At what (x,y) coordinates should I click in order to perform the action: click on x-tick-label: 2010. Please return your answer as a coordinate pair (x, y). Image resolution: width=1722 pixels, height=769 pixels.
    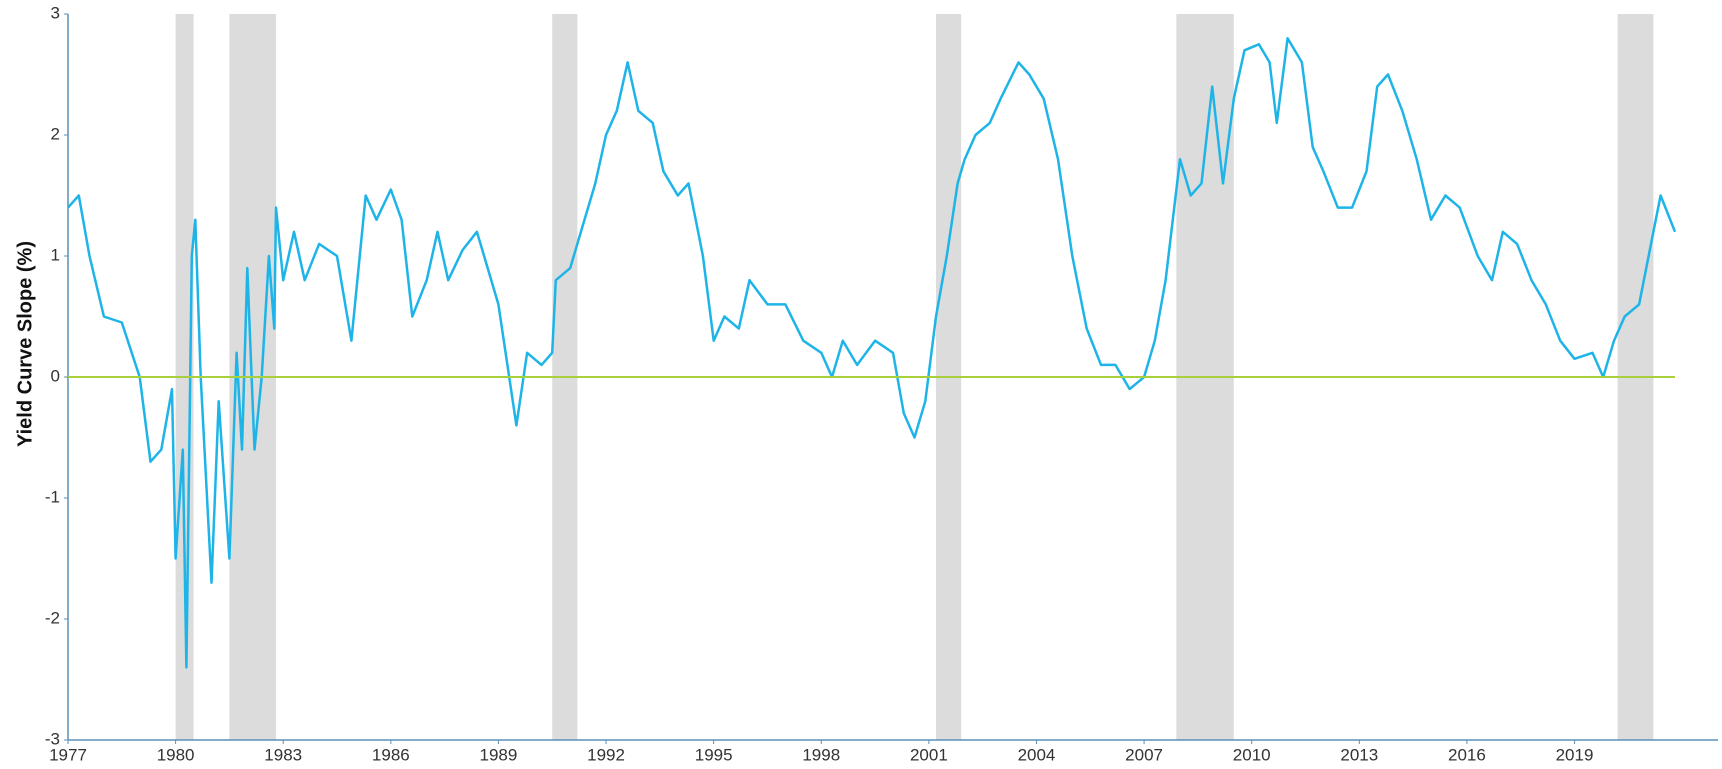
    Looking at the image, I should click on (1252, 754).